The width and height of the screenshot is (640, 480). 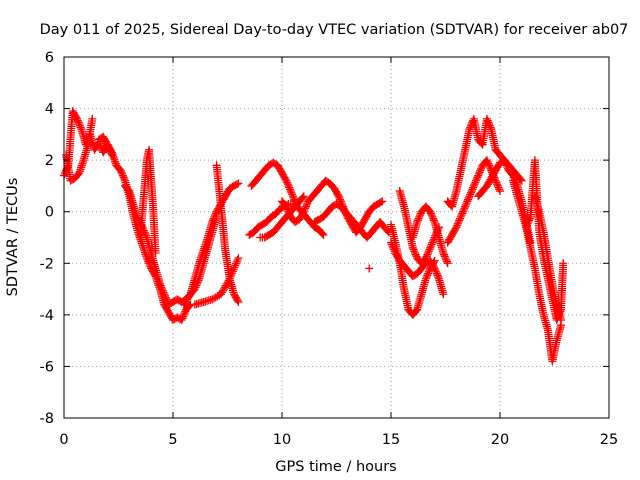 What do you see at coordinates (49, 110) in the screenshot?
I see `y-tick-label: 4` at bounding box center [49, 110].